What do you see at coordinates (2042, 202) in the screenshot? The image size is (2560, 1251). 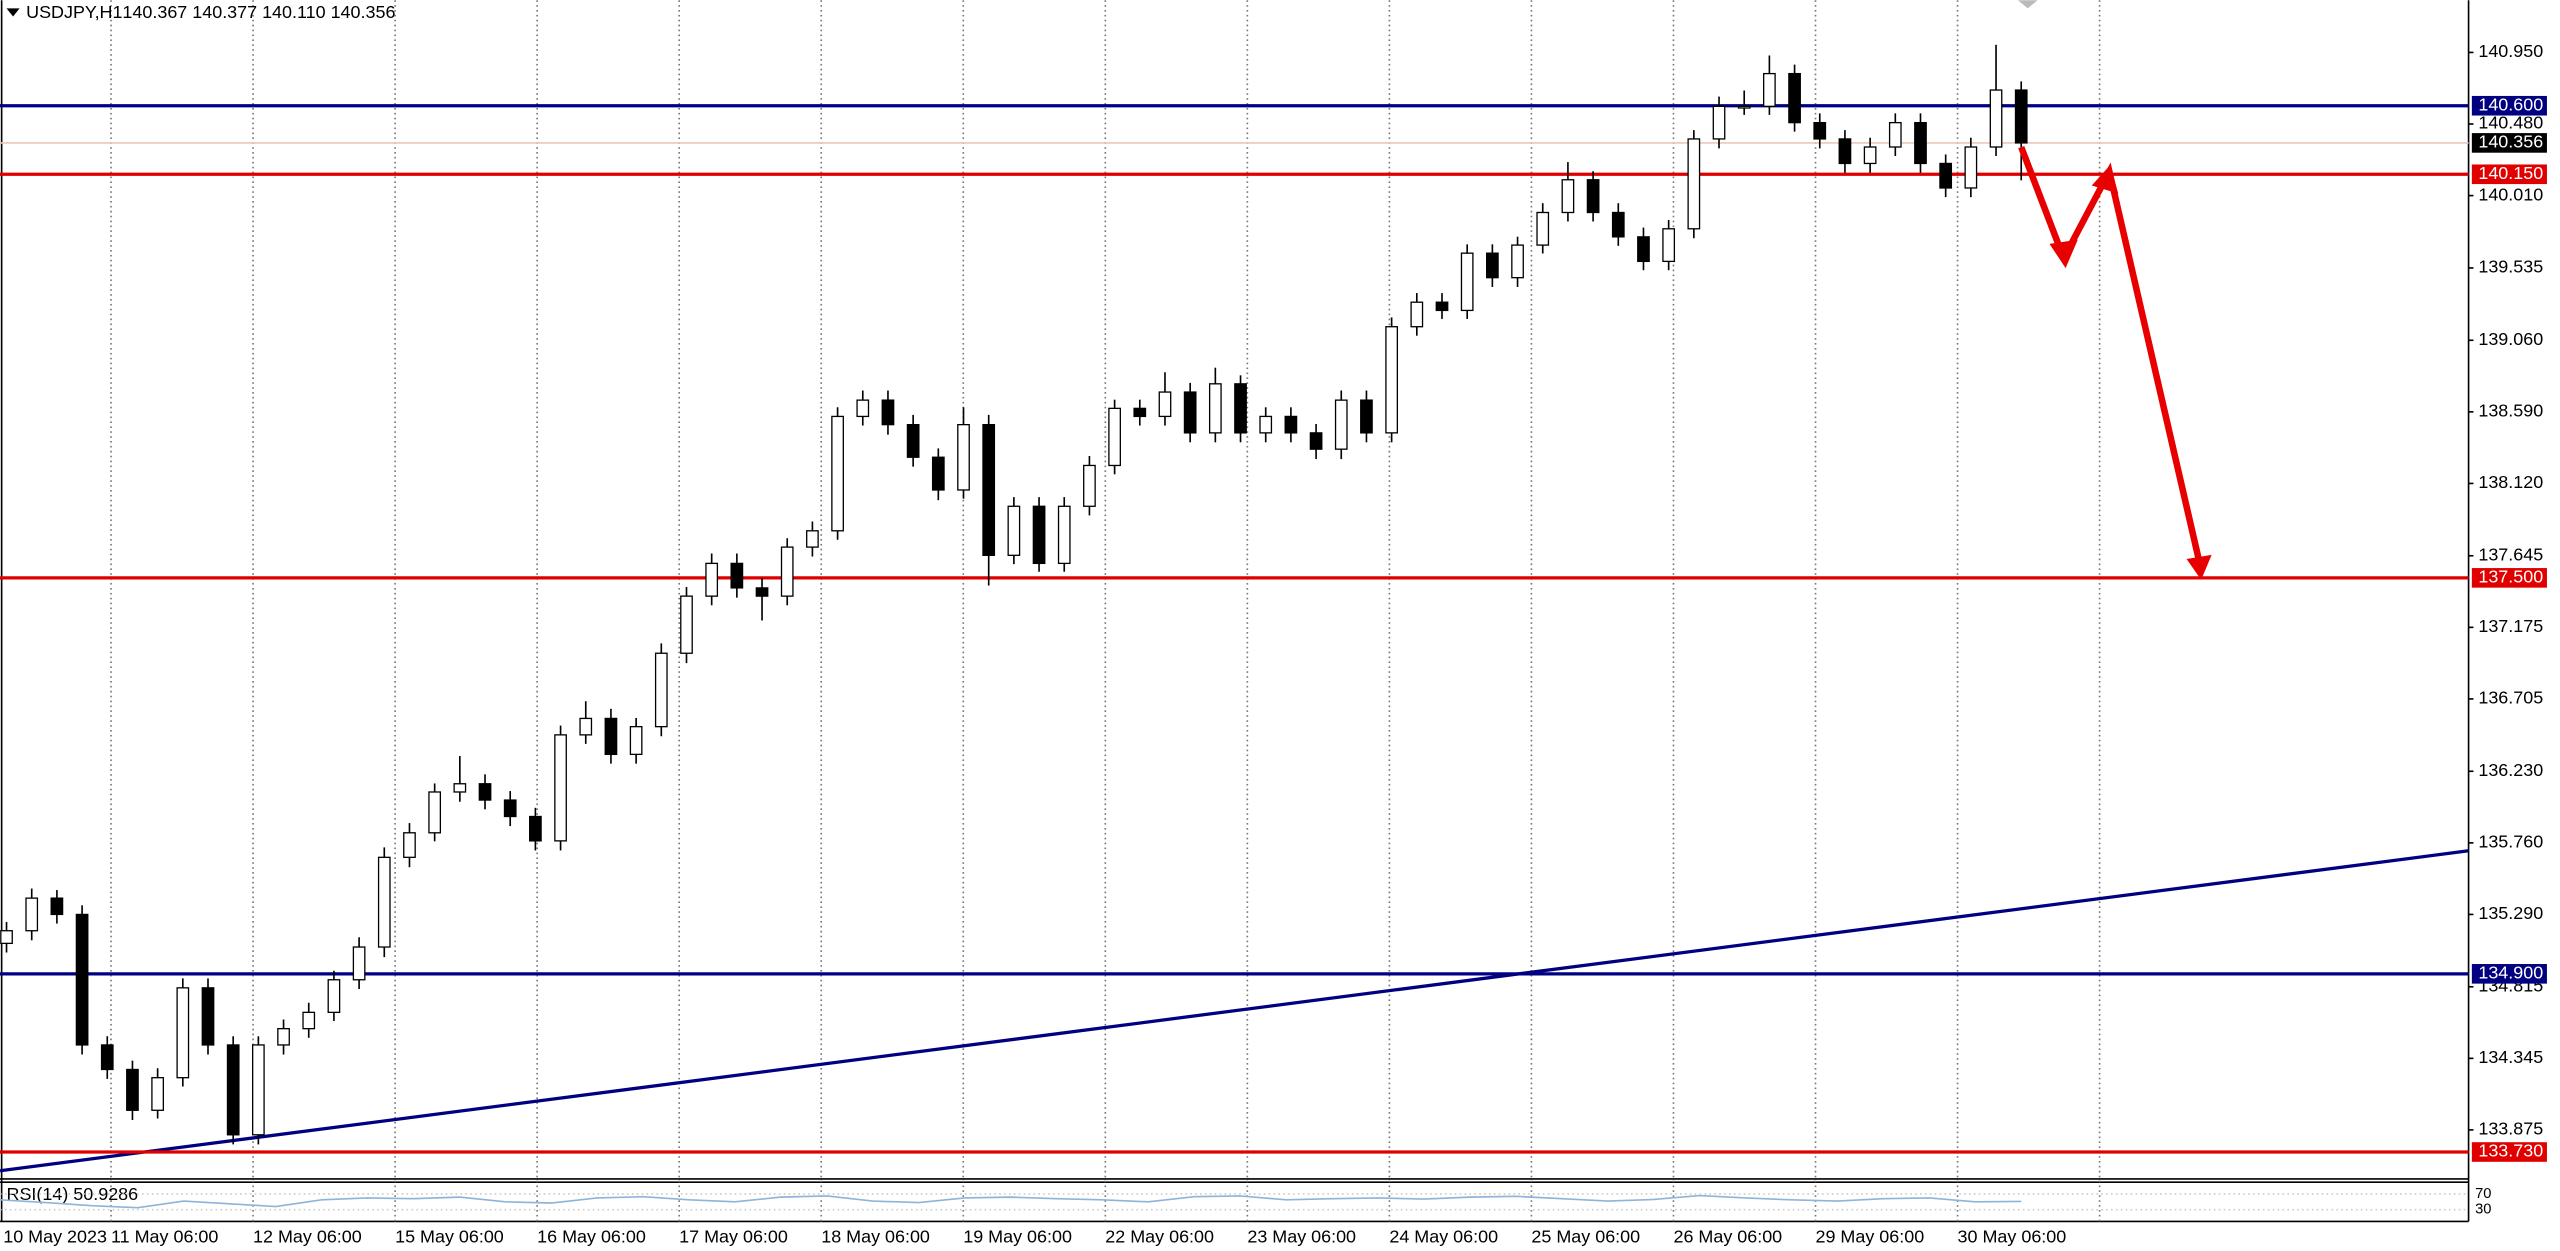 I see `arrow` at bounding box center [2042, 202].